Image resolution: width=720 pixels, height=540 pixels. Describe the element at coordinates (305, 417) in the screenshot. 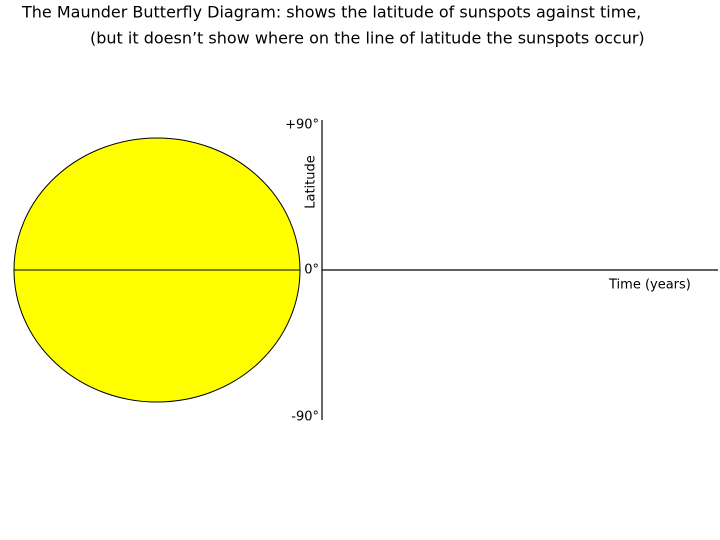

I see `y-tick-label: -90°` at that location.